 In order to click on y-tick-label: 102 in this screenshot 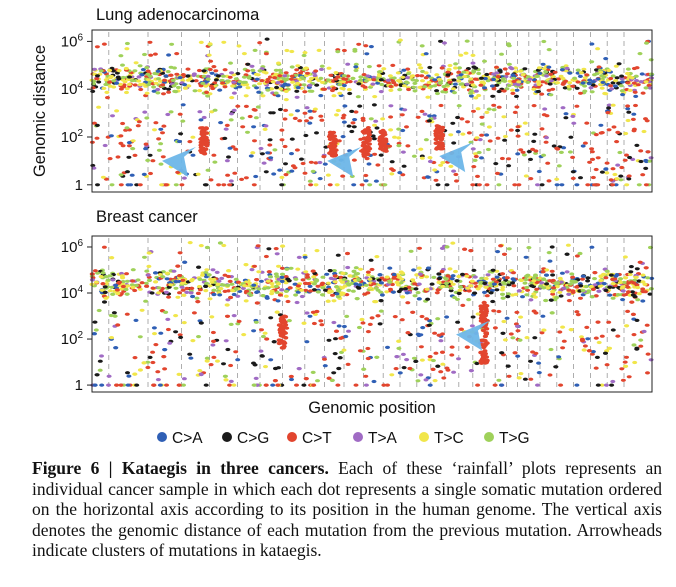, I will do `click(72, 339)`.